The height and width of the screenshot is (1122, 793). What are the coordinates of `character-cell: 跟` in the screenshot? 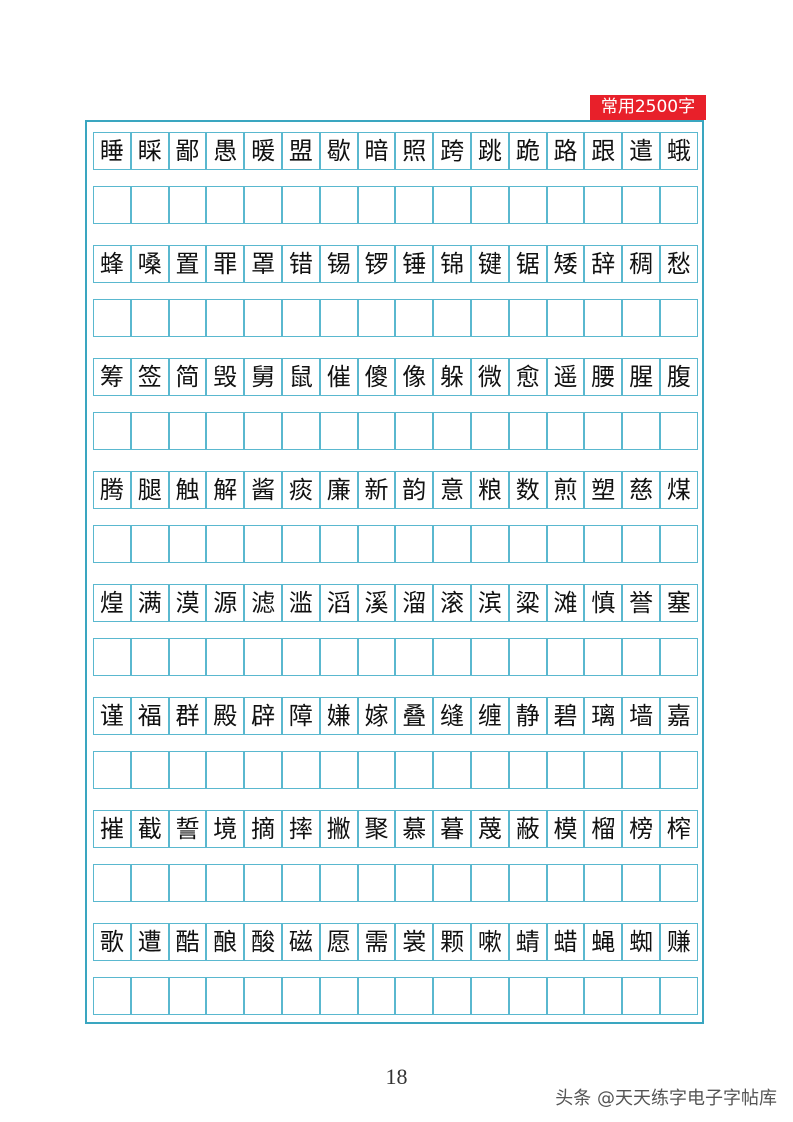 It's located at (603, 151).